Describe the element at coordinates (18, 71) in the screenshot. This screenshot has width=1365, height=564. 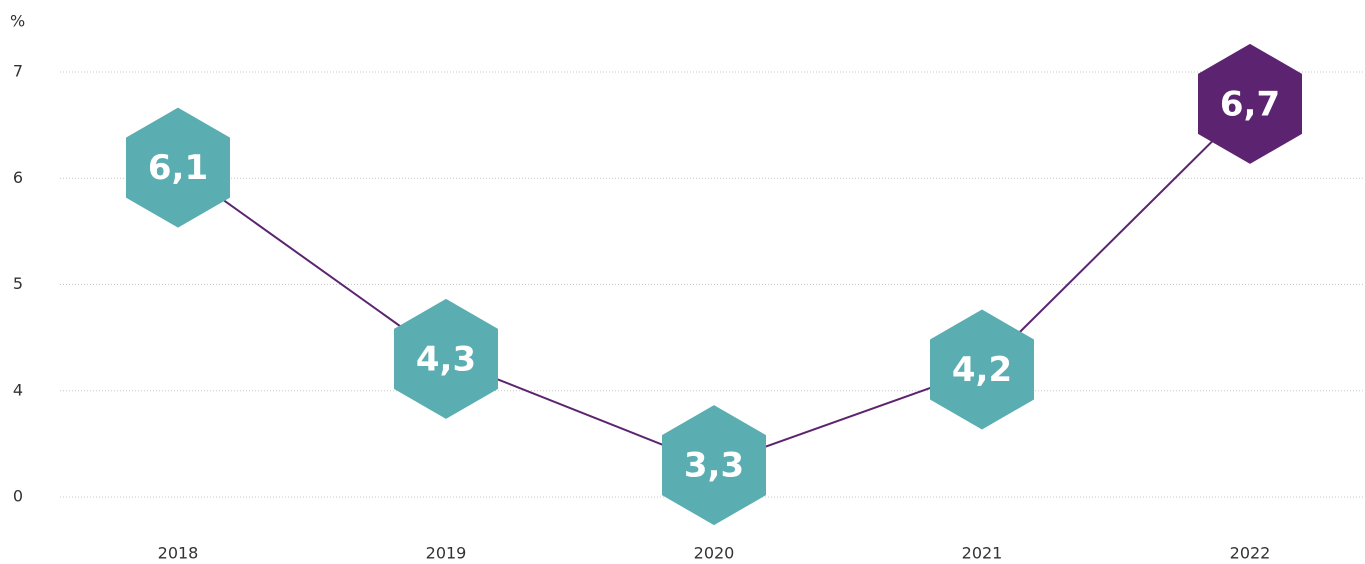
I see `y-tick-label: 7` at that location.